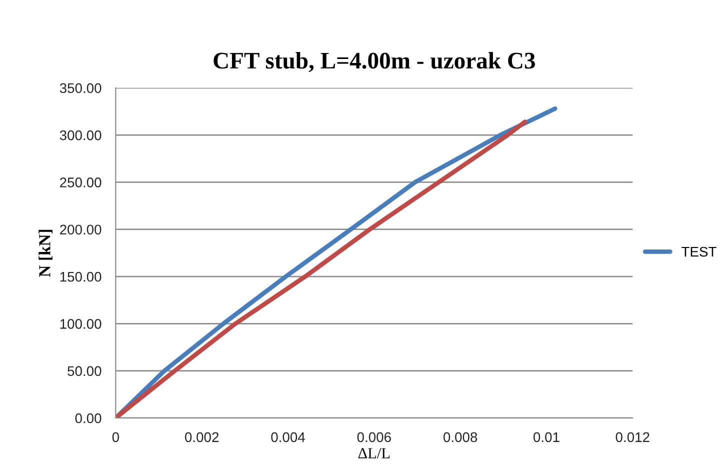  Describe the element at coordinates (374, 62) in the screenshot. I see `chart-title: CFT stub, L=4.00m - uzorak C3` at that location.